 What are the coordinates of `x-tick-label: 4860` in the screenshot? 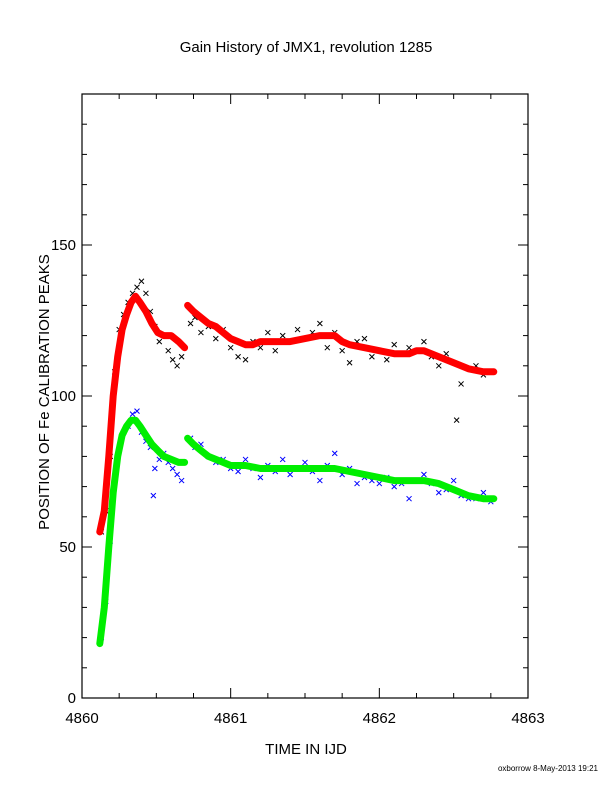 It's located at (81, 718).